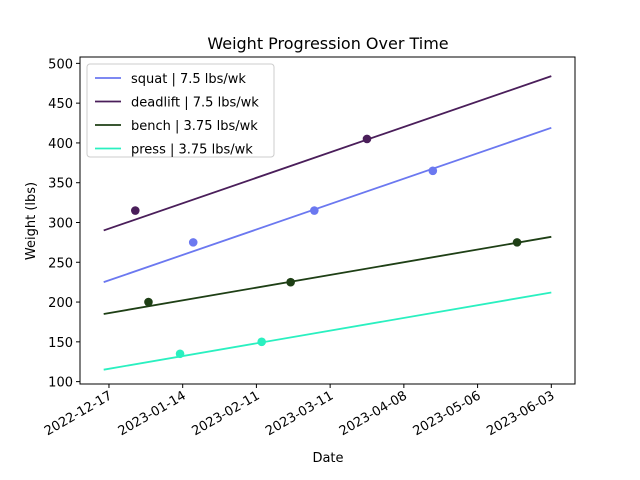 The image size is (640, 480). Describe the element at coordinates (31, 221) in the screenshot. I see `y-axis-label: Weight (lbs)` at that location.